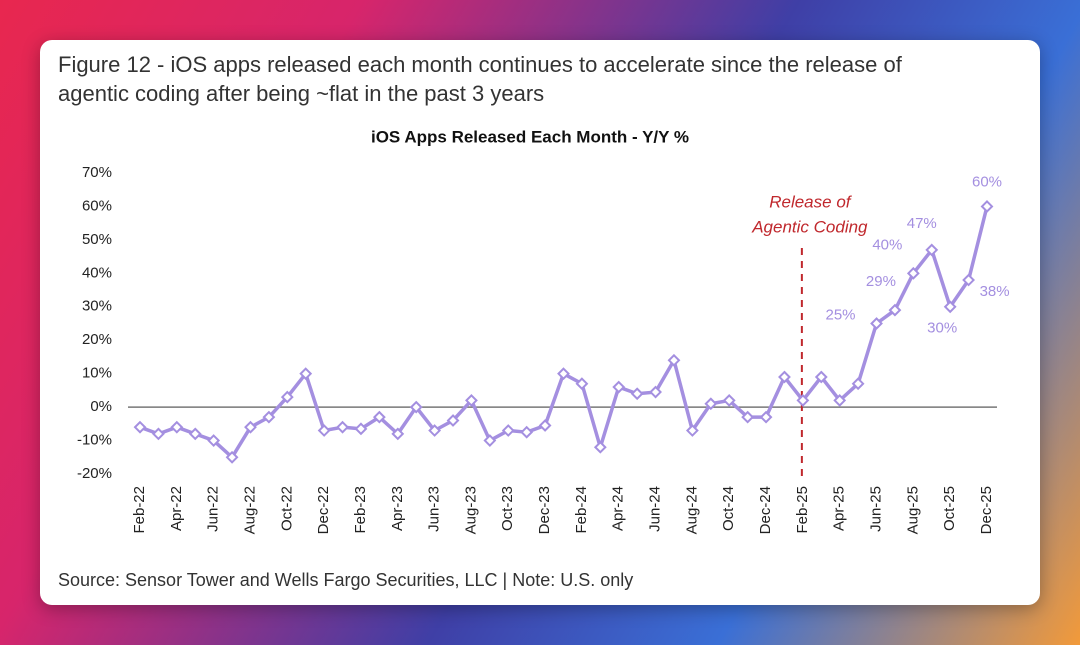 The image size is (1080, 645). What do you see at coordinates (942, 328) in the screenshot?
I see `value-label: 30%` at bounding box center [942, 328].